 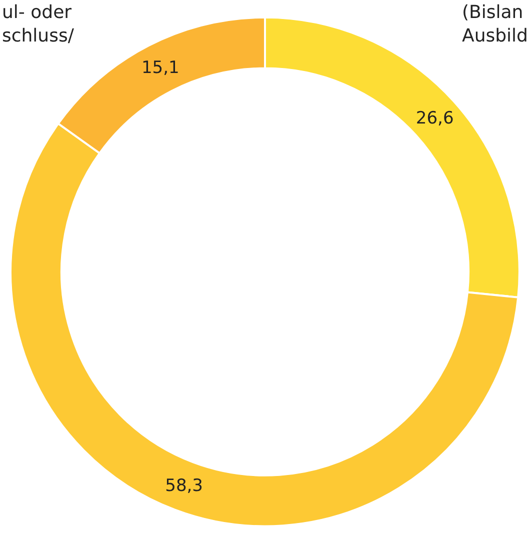 What do you see at coordinates (435, 118) in the screenshot?
I see `data-label: 26,6` at bounding box center [435, 118].